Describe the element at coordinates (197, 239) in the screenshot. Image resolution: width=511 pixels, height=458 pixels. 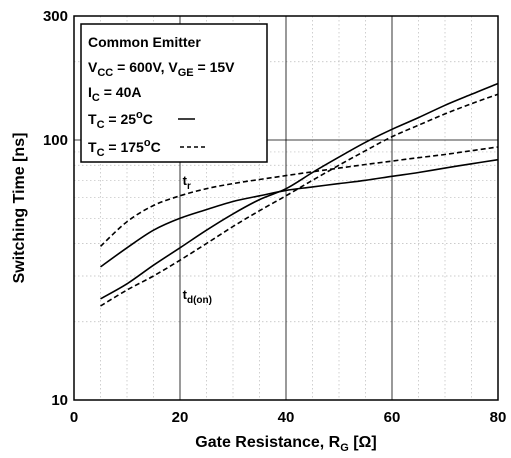
I see `curve-annotations: tr td(on)` at that location.